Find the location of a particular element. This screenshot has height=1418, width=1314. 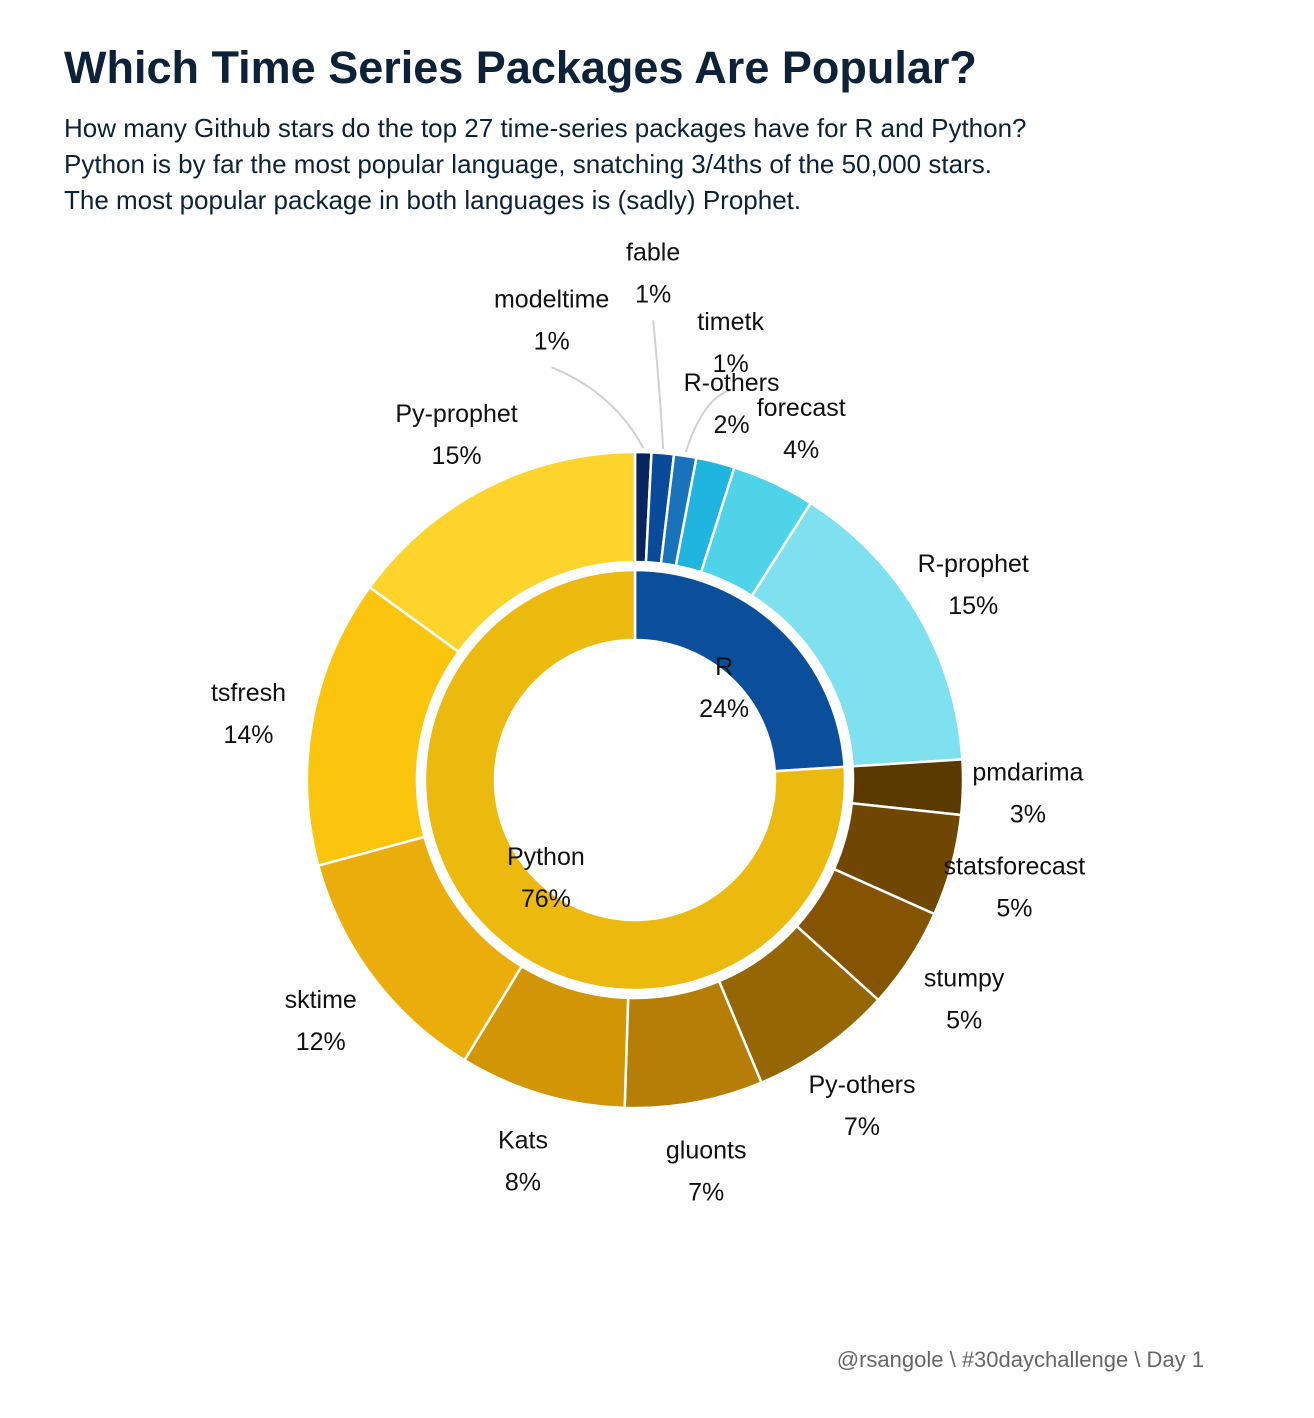

pct-r: 24% is located at coordinates (724, 709).